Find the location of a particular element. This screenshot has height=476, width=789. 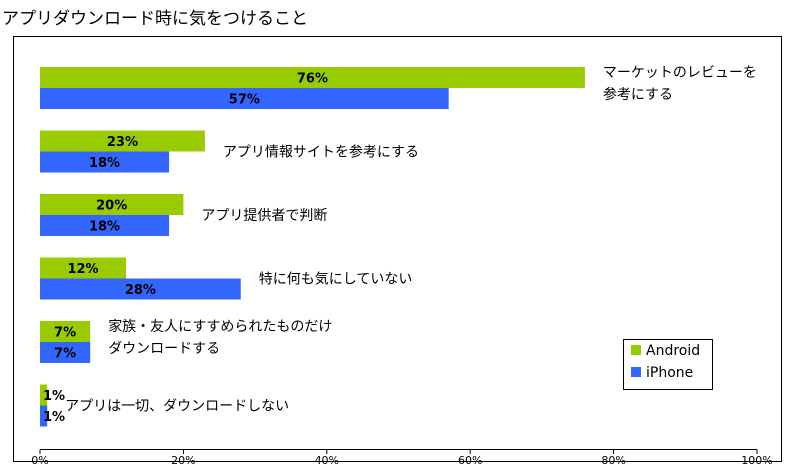

legend-label-iphone: iPhone is located at coordinates (669, 373).